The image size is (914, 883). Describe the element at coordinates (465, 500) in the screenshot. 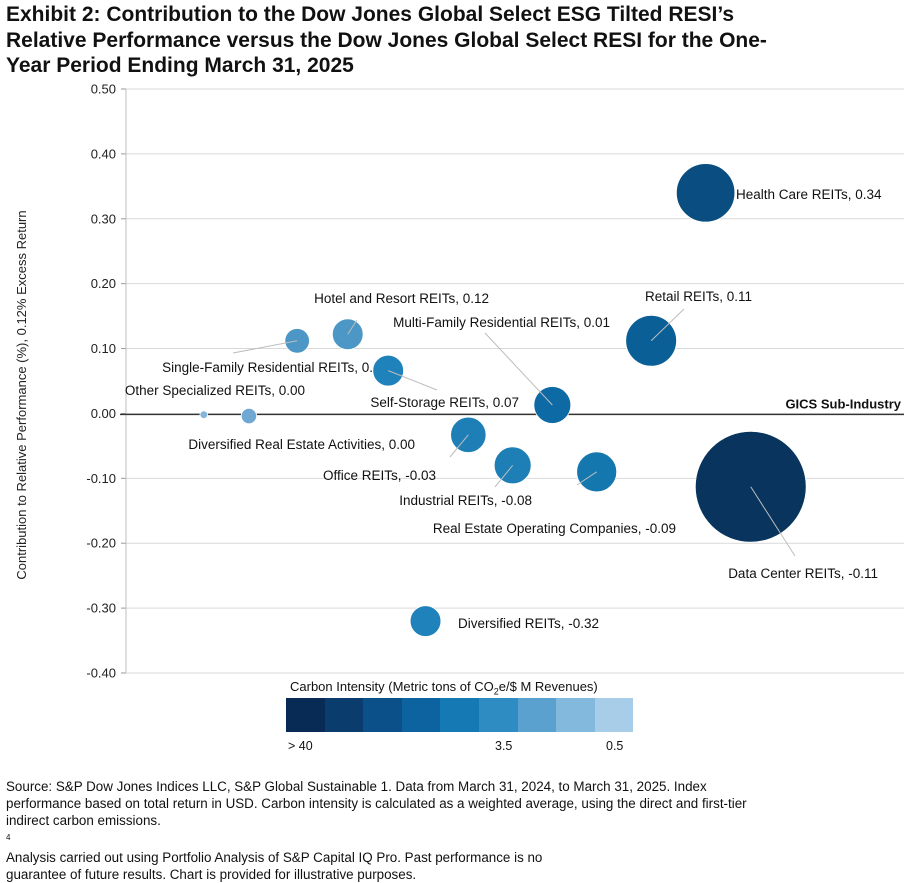

I see `data-label: Industrial REITs, -0.08` at that location.